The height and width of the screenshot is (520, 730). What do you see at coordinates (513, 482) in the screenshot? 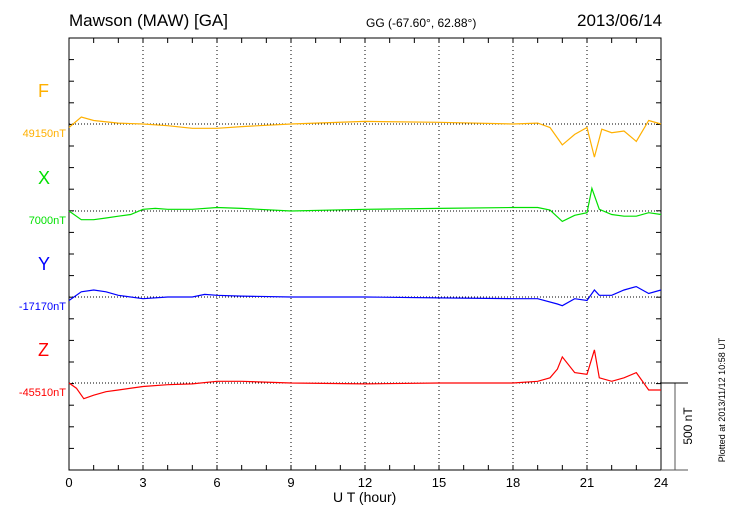
I see `x-tick-label: 18` at bounding box center [513, 482].